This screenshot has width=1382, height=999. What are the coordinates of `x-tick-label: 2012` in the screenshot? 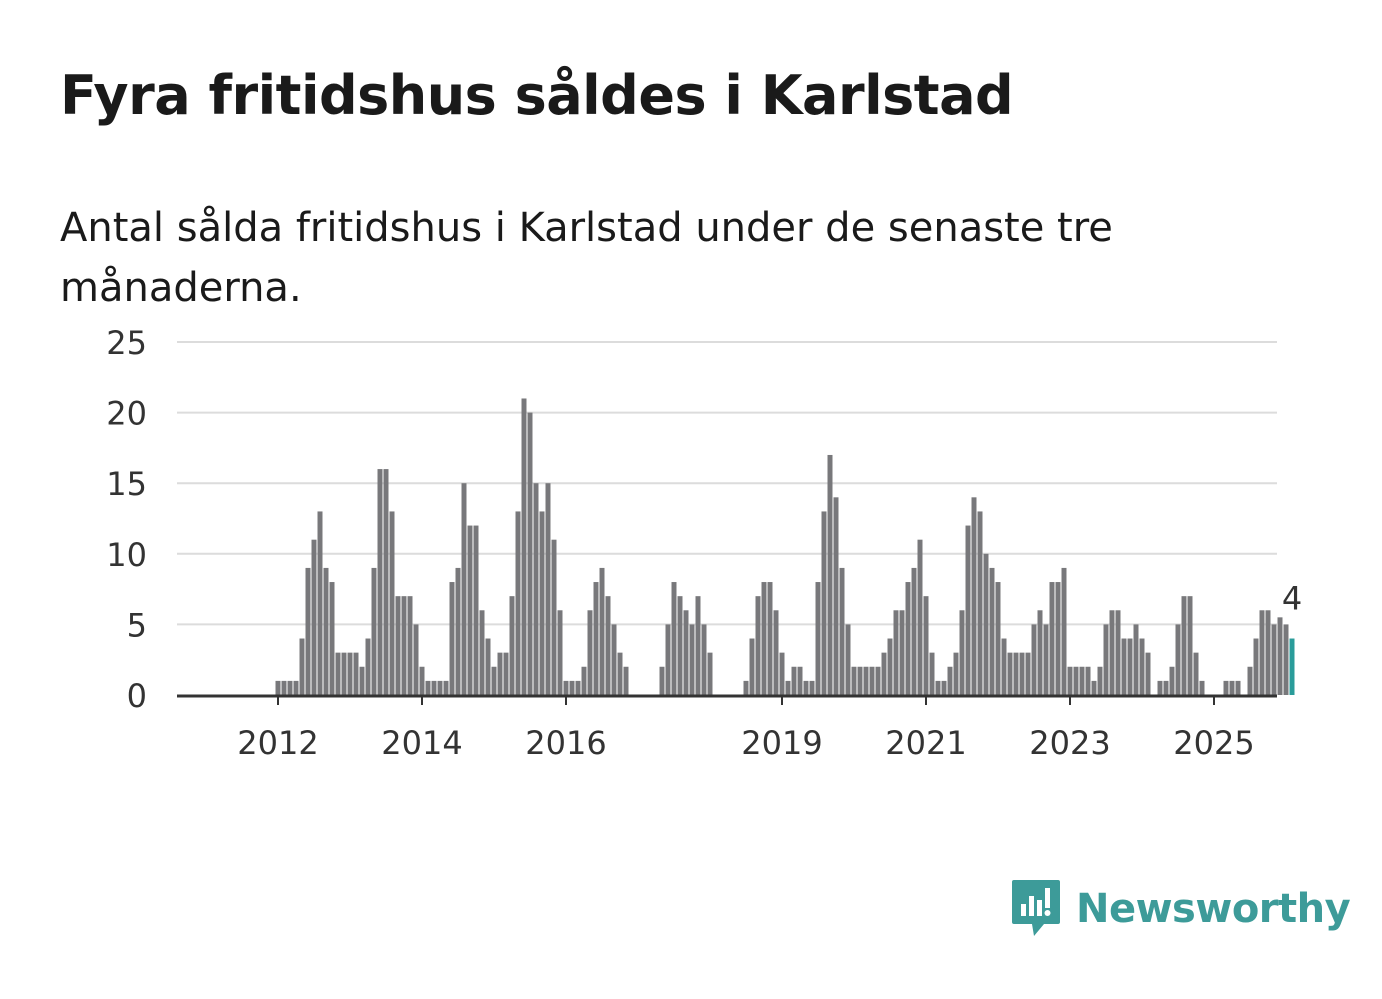 It's located at (277, 743).